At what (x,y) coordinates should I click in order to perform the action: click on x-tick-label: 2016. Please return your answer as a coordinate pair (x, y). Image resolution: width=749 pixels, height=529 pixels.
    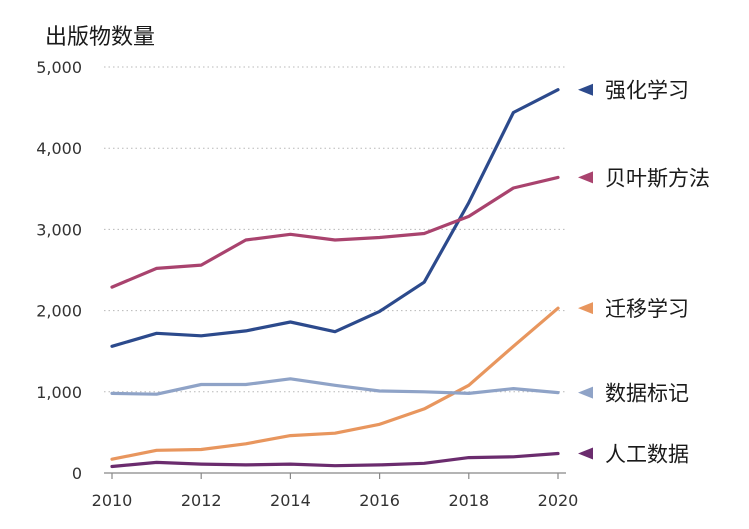
    Looking at the image, I should click on (379, 500).